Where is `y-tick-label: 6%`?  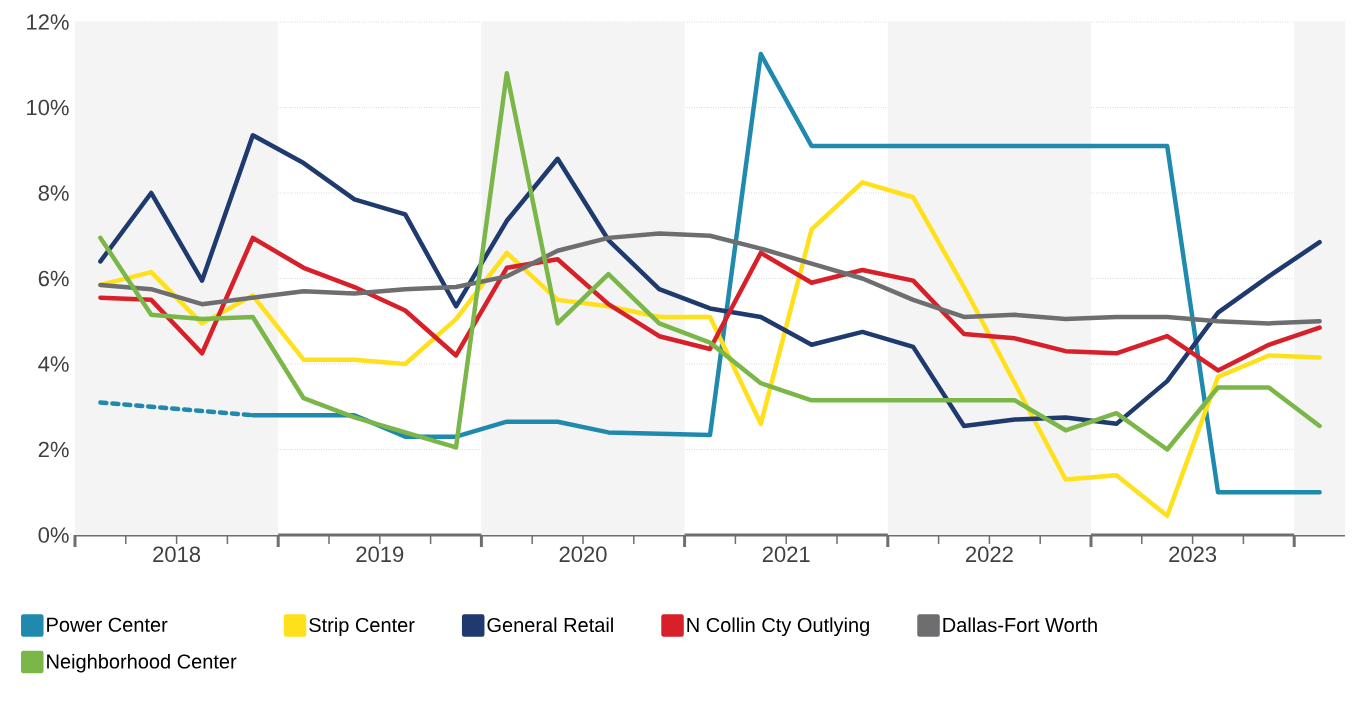
y-tick-label: 6% is located at coordinates (53, 278).